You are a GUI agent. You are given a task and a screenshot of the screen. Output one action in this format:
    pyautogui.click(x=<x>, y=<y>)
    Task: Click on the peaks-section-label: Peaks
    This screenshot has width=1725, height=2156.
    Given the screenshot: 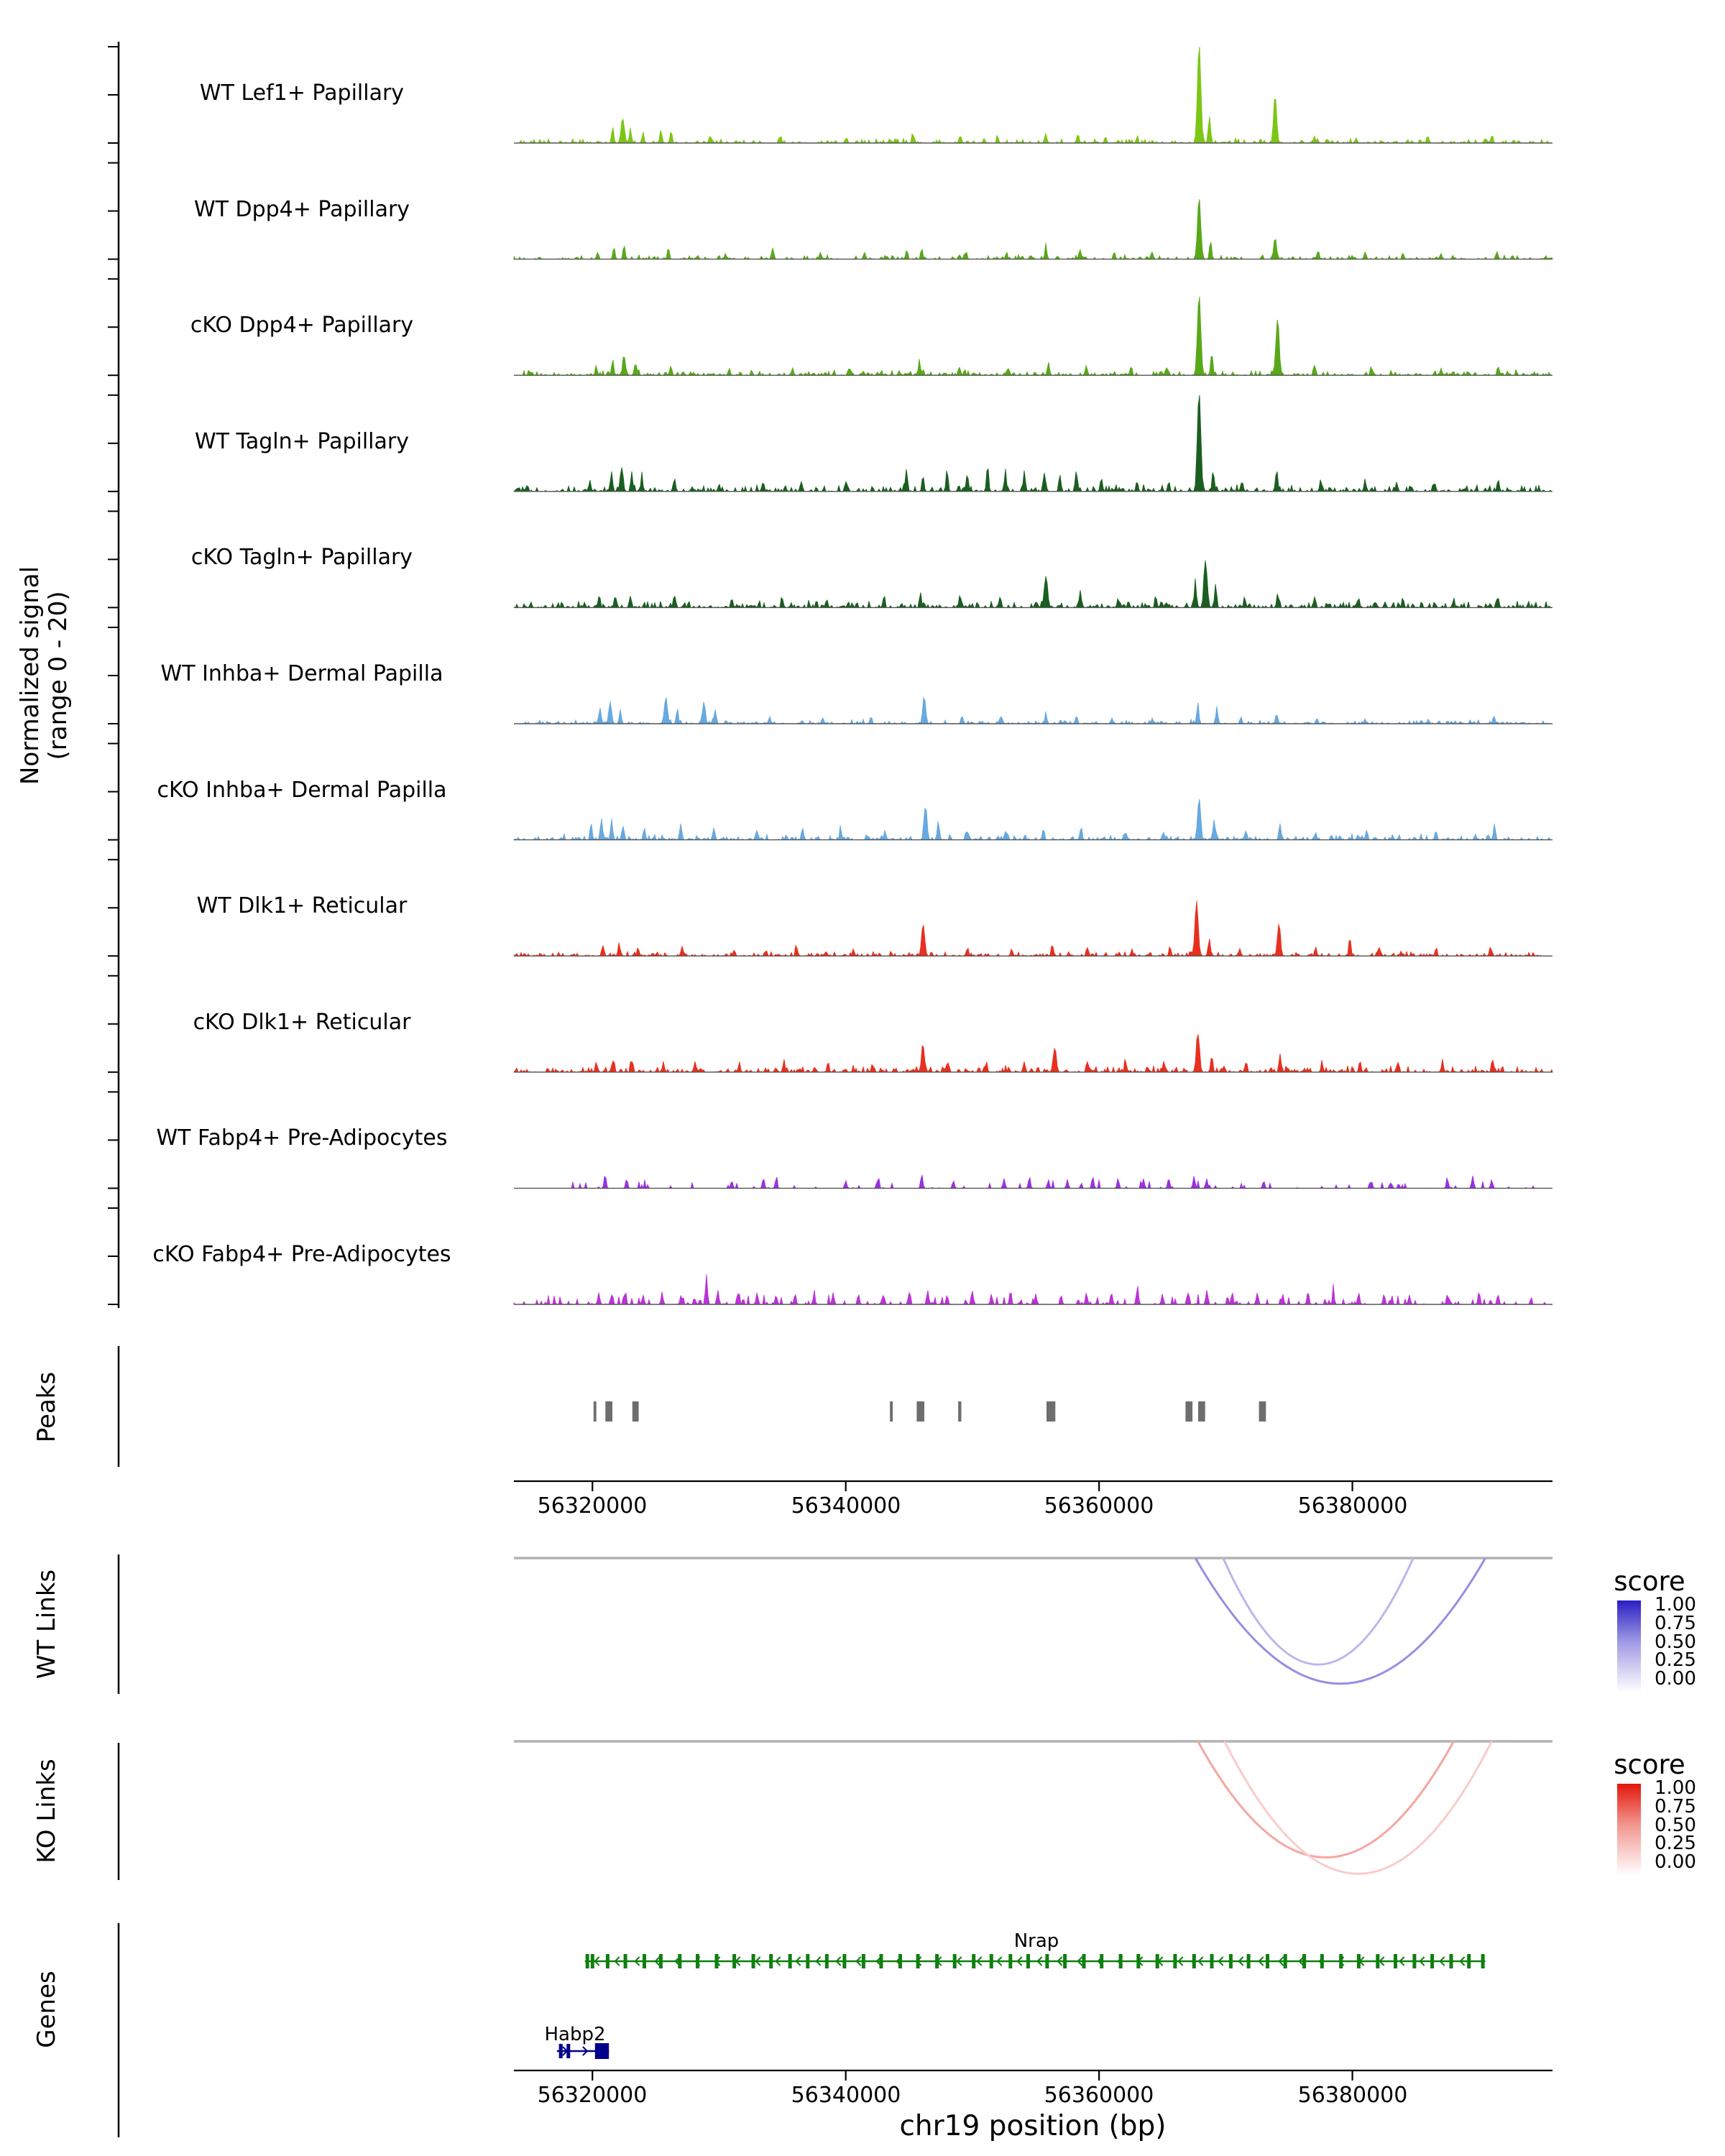 What is the action you would take?
    pyautogui.click(x=46, y=1407)
    